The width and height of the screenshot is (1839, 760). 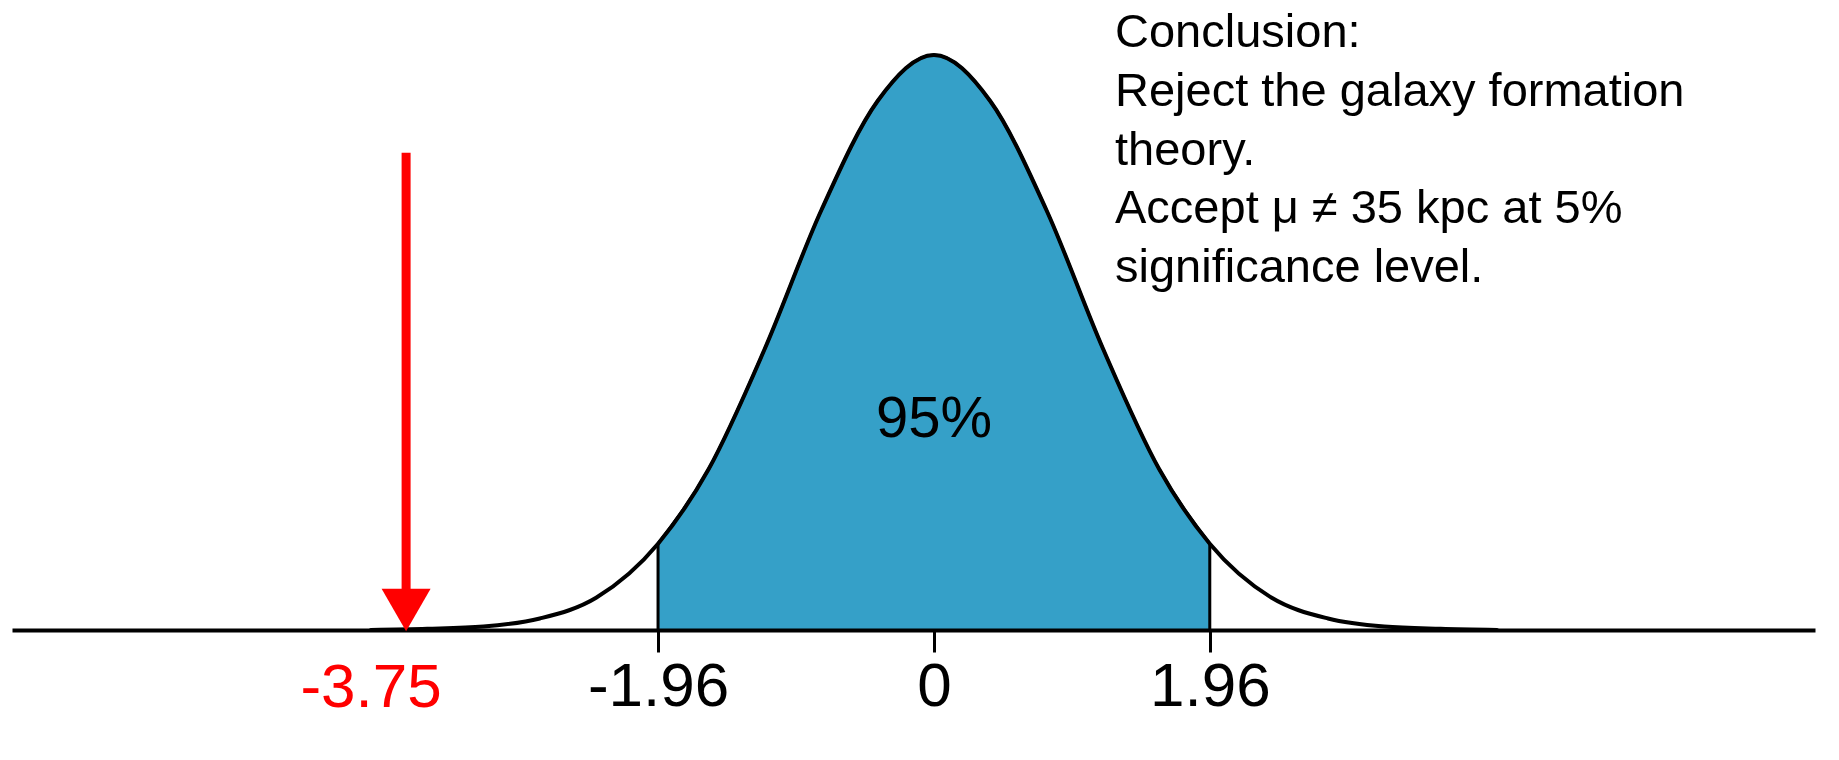 What do you see at coordinates (658, 684) in the screenshot?
I see `x-tick-label: -1.96` at bounding box center [658, 684].